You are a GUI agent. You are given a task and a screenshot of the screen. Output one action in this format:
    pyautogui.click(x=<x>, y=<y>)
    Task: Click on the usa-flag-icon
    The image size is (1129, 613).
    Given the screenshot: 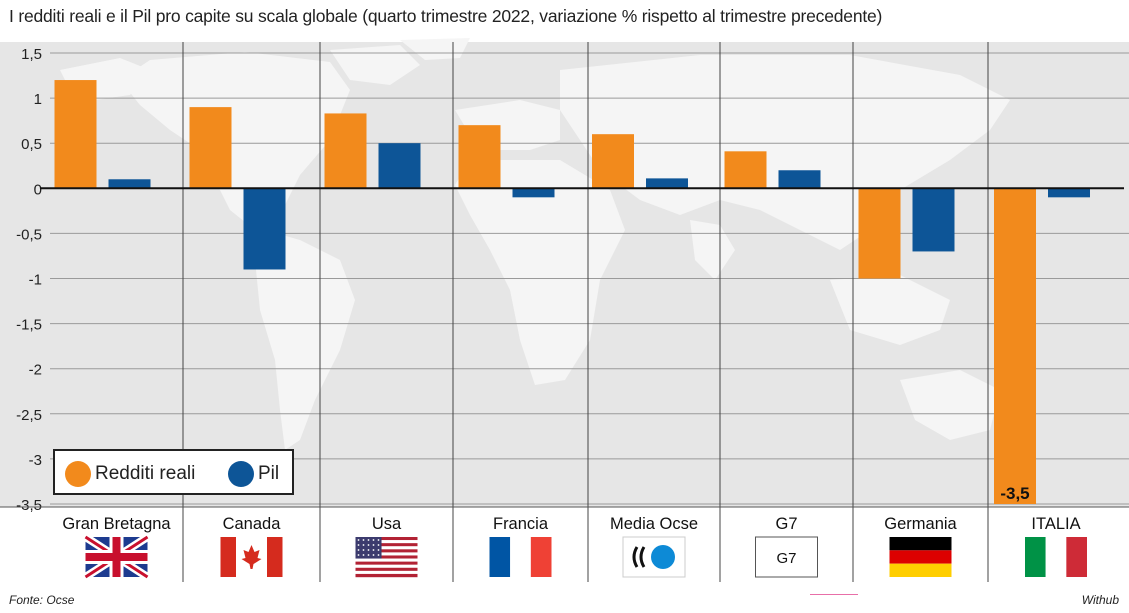 What is the action you would take?
    pyautogui.click(x=386, y=557)
    